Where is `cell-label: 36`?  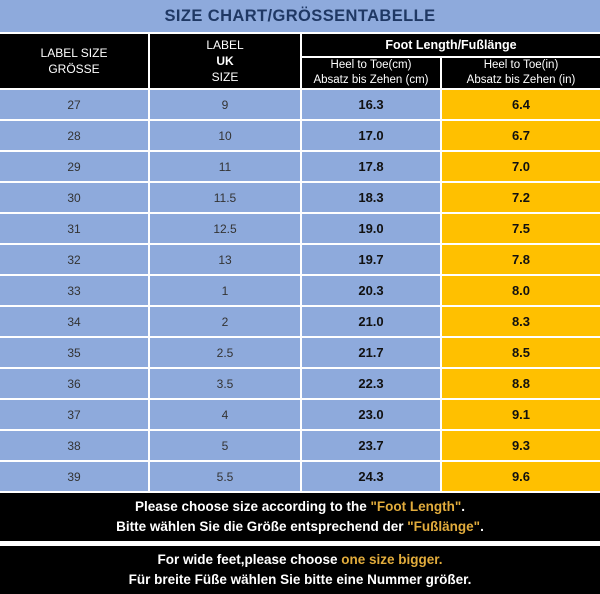
cell-label: 36 is located at coordinates (74, 383).